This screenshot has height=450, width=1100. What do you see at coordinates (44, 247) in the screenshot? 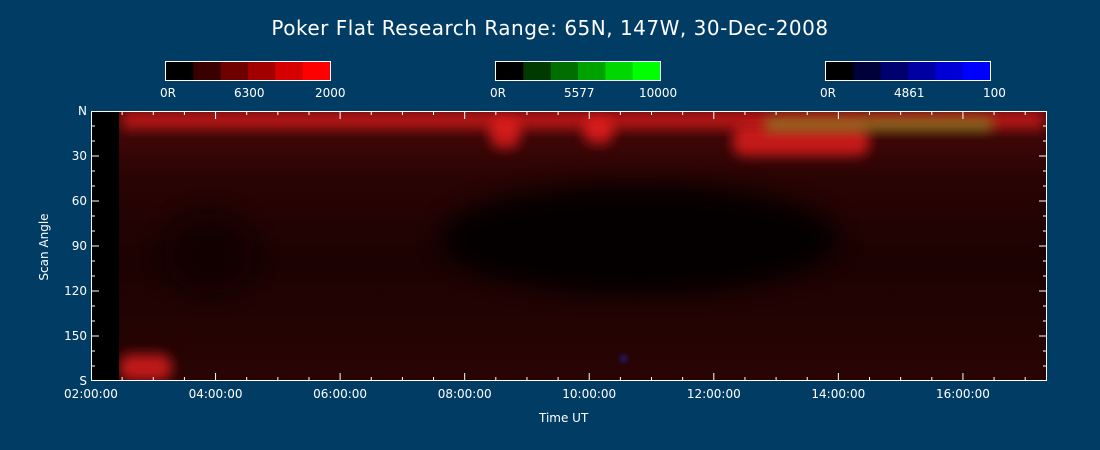
I see `y-axis-title: Scan Angle` at bounding box center [44, 247].